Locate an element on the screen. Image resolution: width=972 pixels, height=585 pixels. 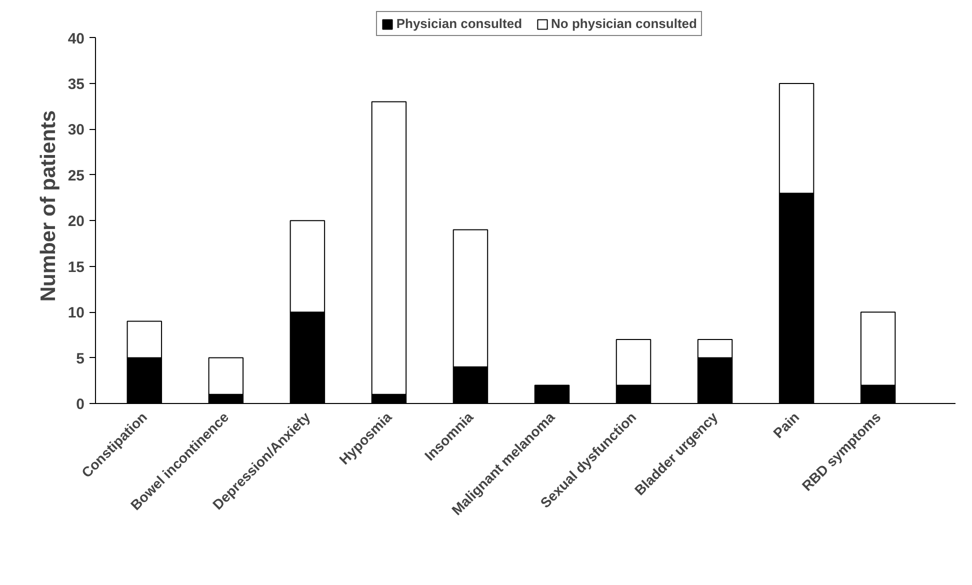
y-tick-label: 15 is located at coordinates (76, 267).